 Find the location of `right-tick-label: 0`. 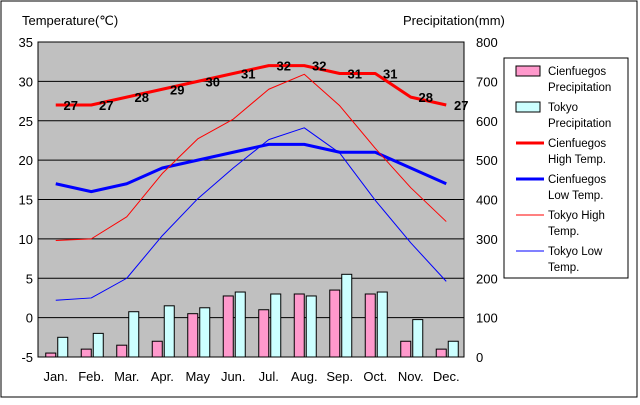

right-tick-label: 0 is located at coordinates (479, 357).